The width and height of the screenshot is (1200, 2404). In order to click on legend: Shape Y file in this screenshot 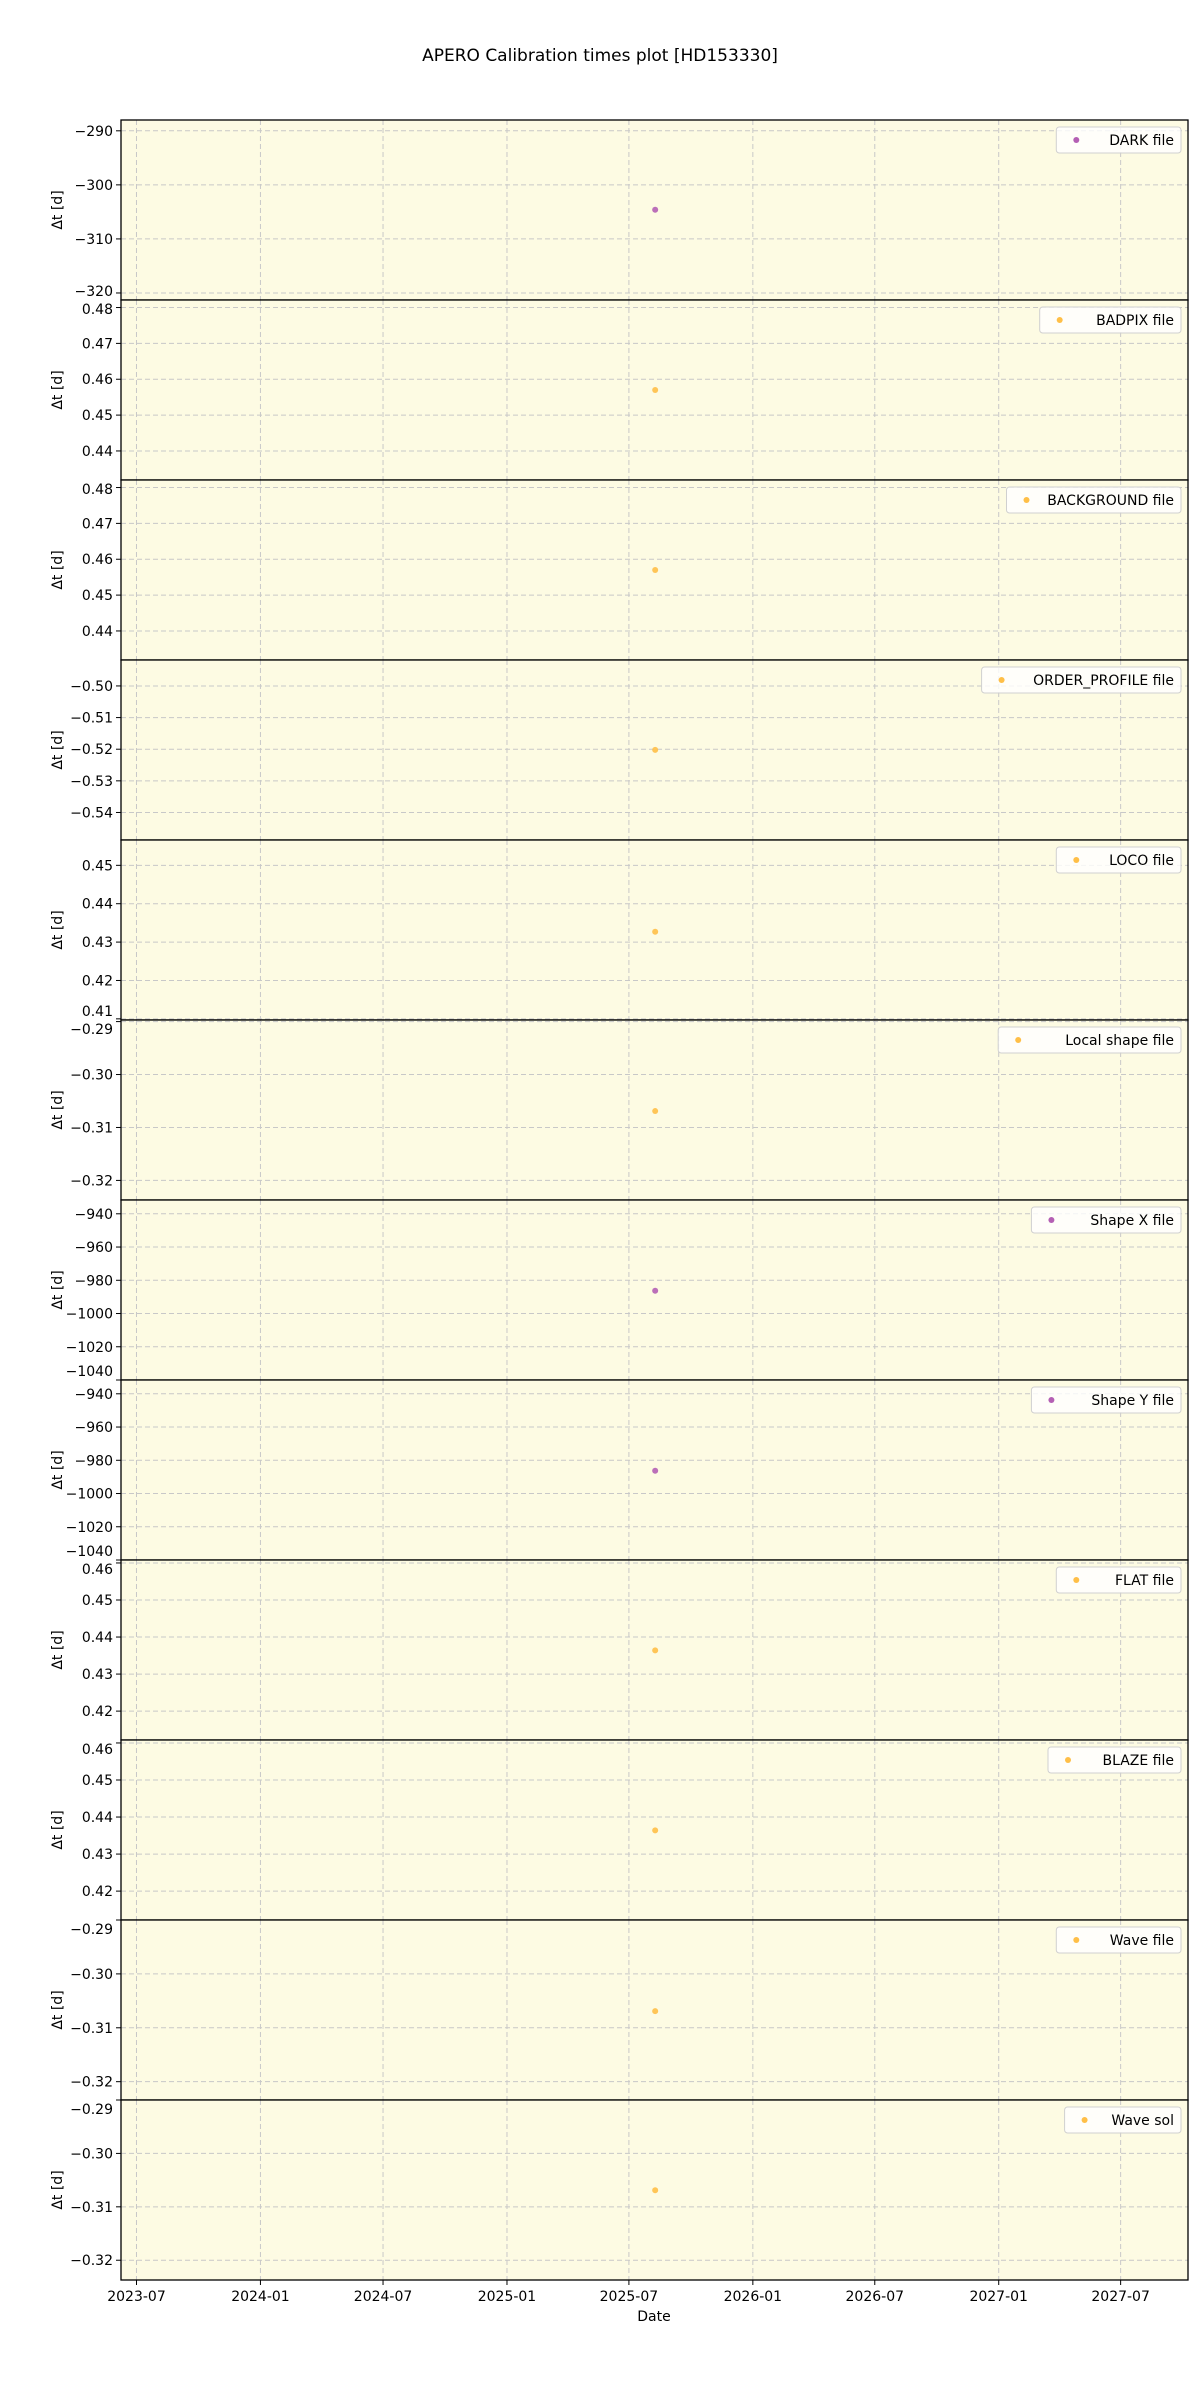, I will do `click(1106, 1400)`.